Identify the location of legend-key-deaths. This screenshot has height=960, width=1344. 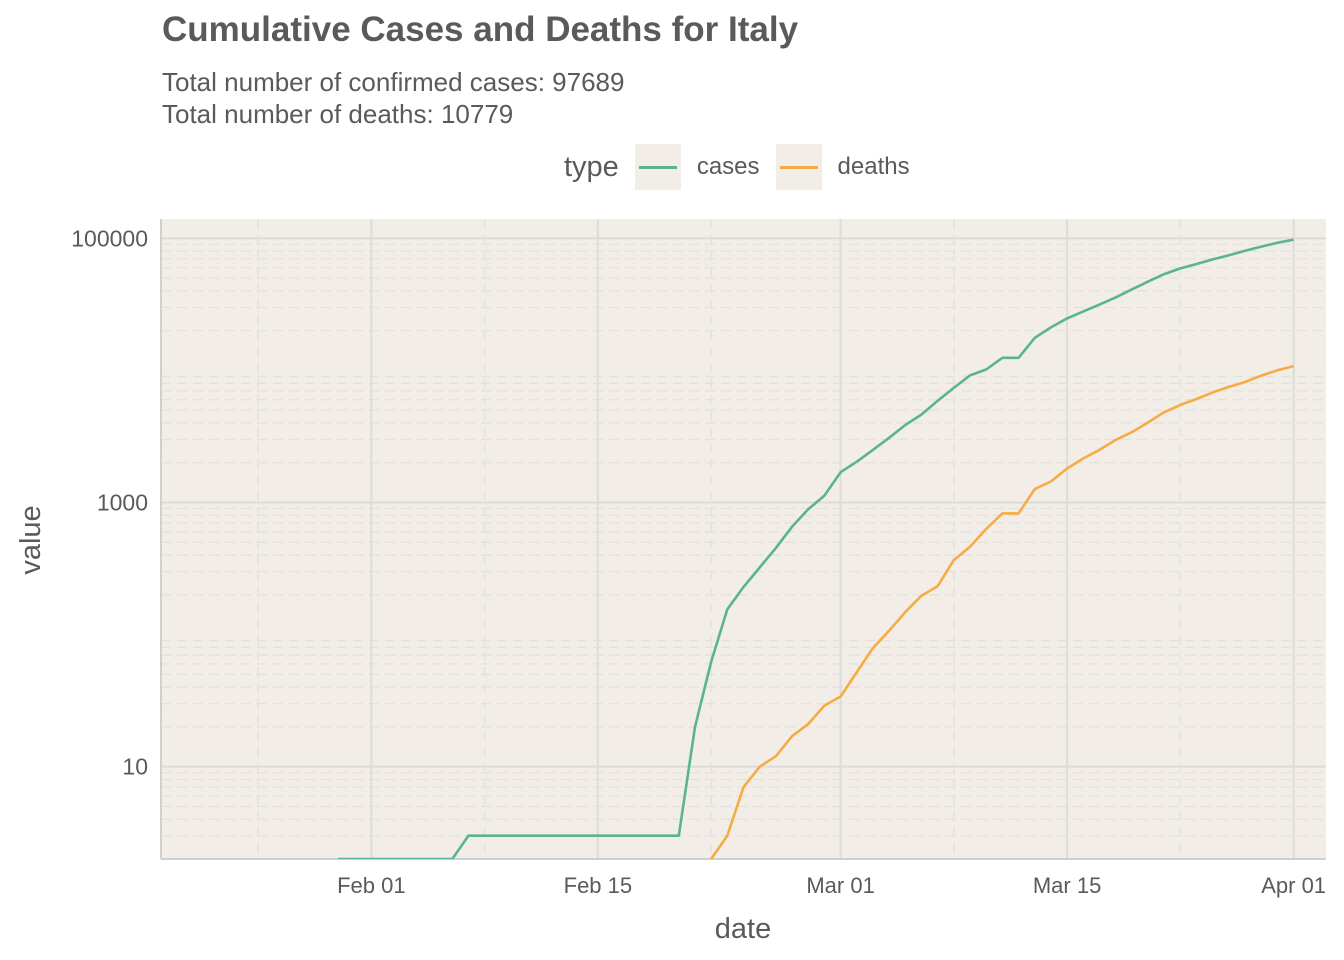
(798, 167).